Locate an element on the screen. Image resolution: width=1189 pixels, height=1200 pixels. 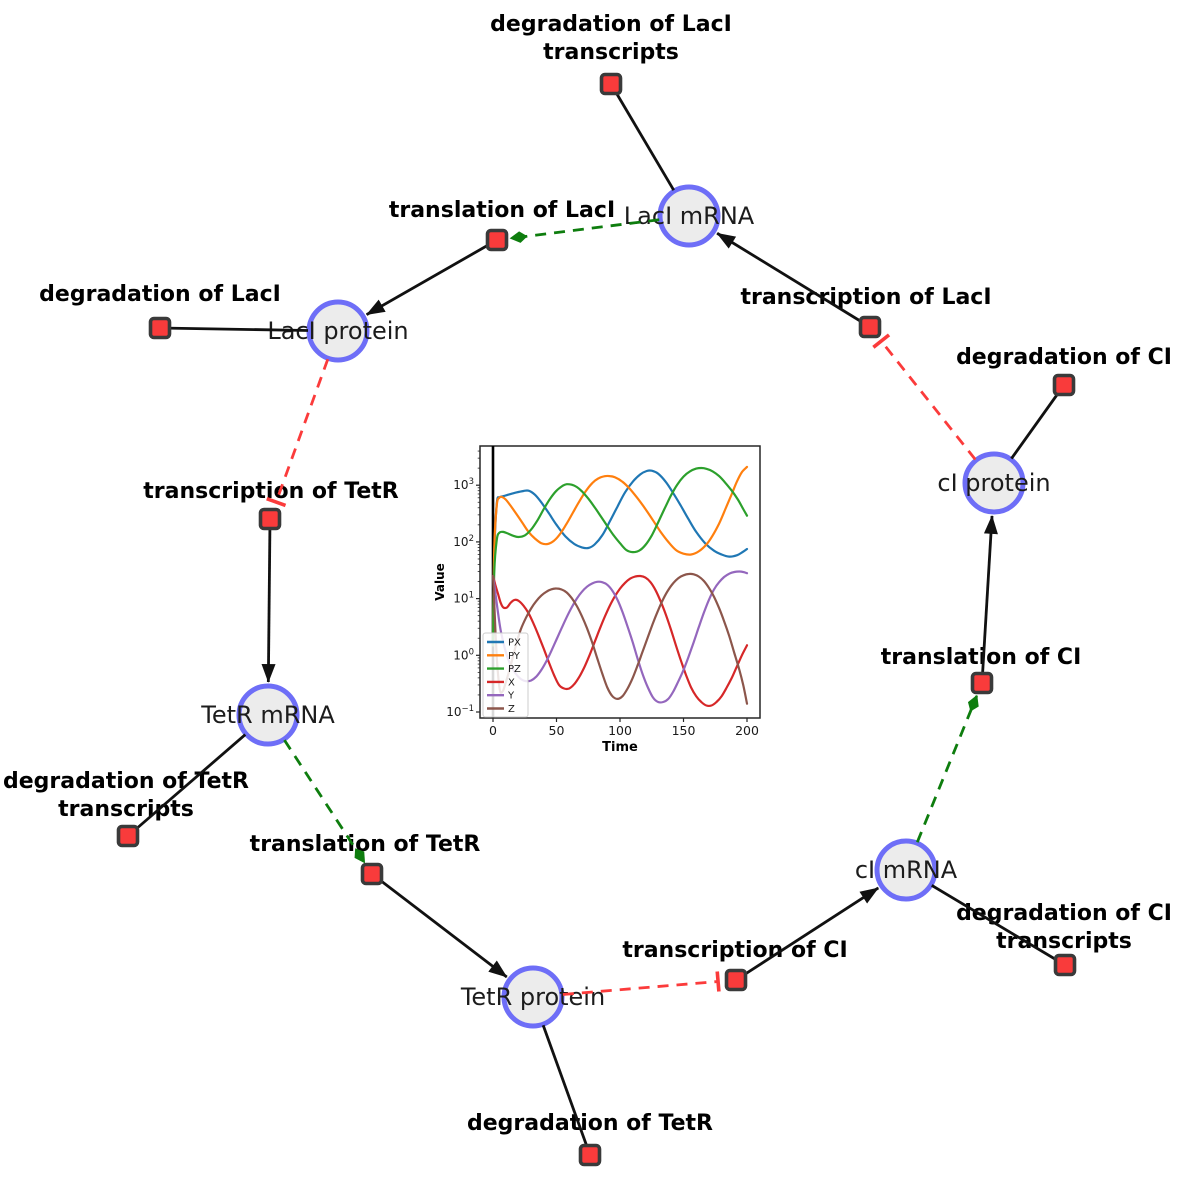
species-label-ci-mrna: cI mRNA is located at coordinates (906, 870).